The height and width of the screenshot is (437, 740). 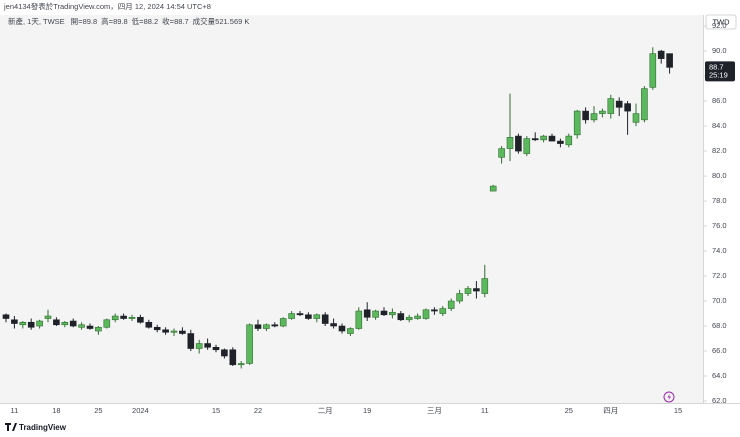 I want to click on y-tick-label: 76.0, so click(x=719, y=225).